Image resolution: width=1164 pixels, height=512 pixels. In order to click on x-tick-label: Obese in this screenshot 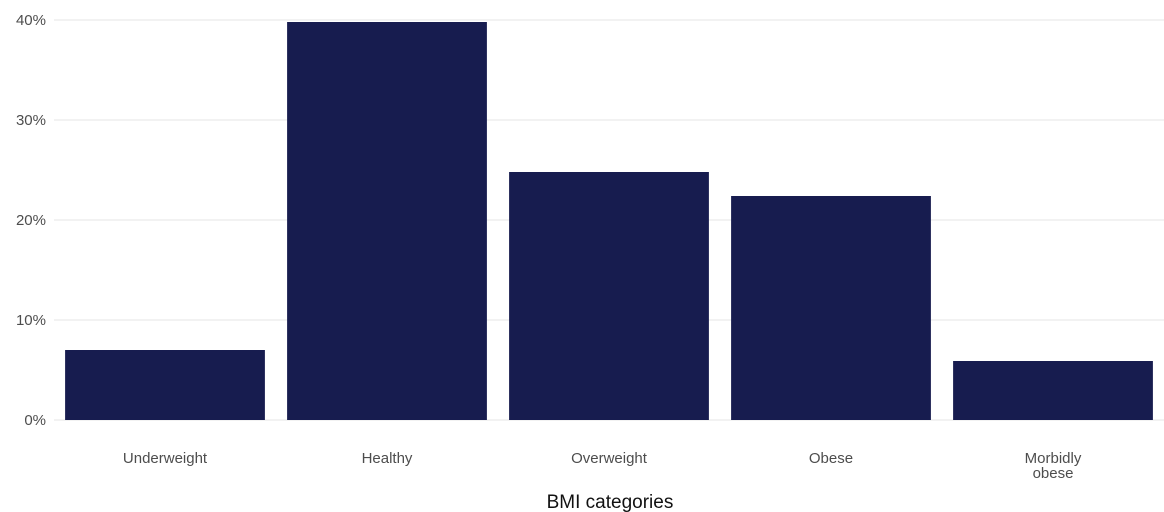, I will do `click(831, 458)`.